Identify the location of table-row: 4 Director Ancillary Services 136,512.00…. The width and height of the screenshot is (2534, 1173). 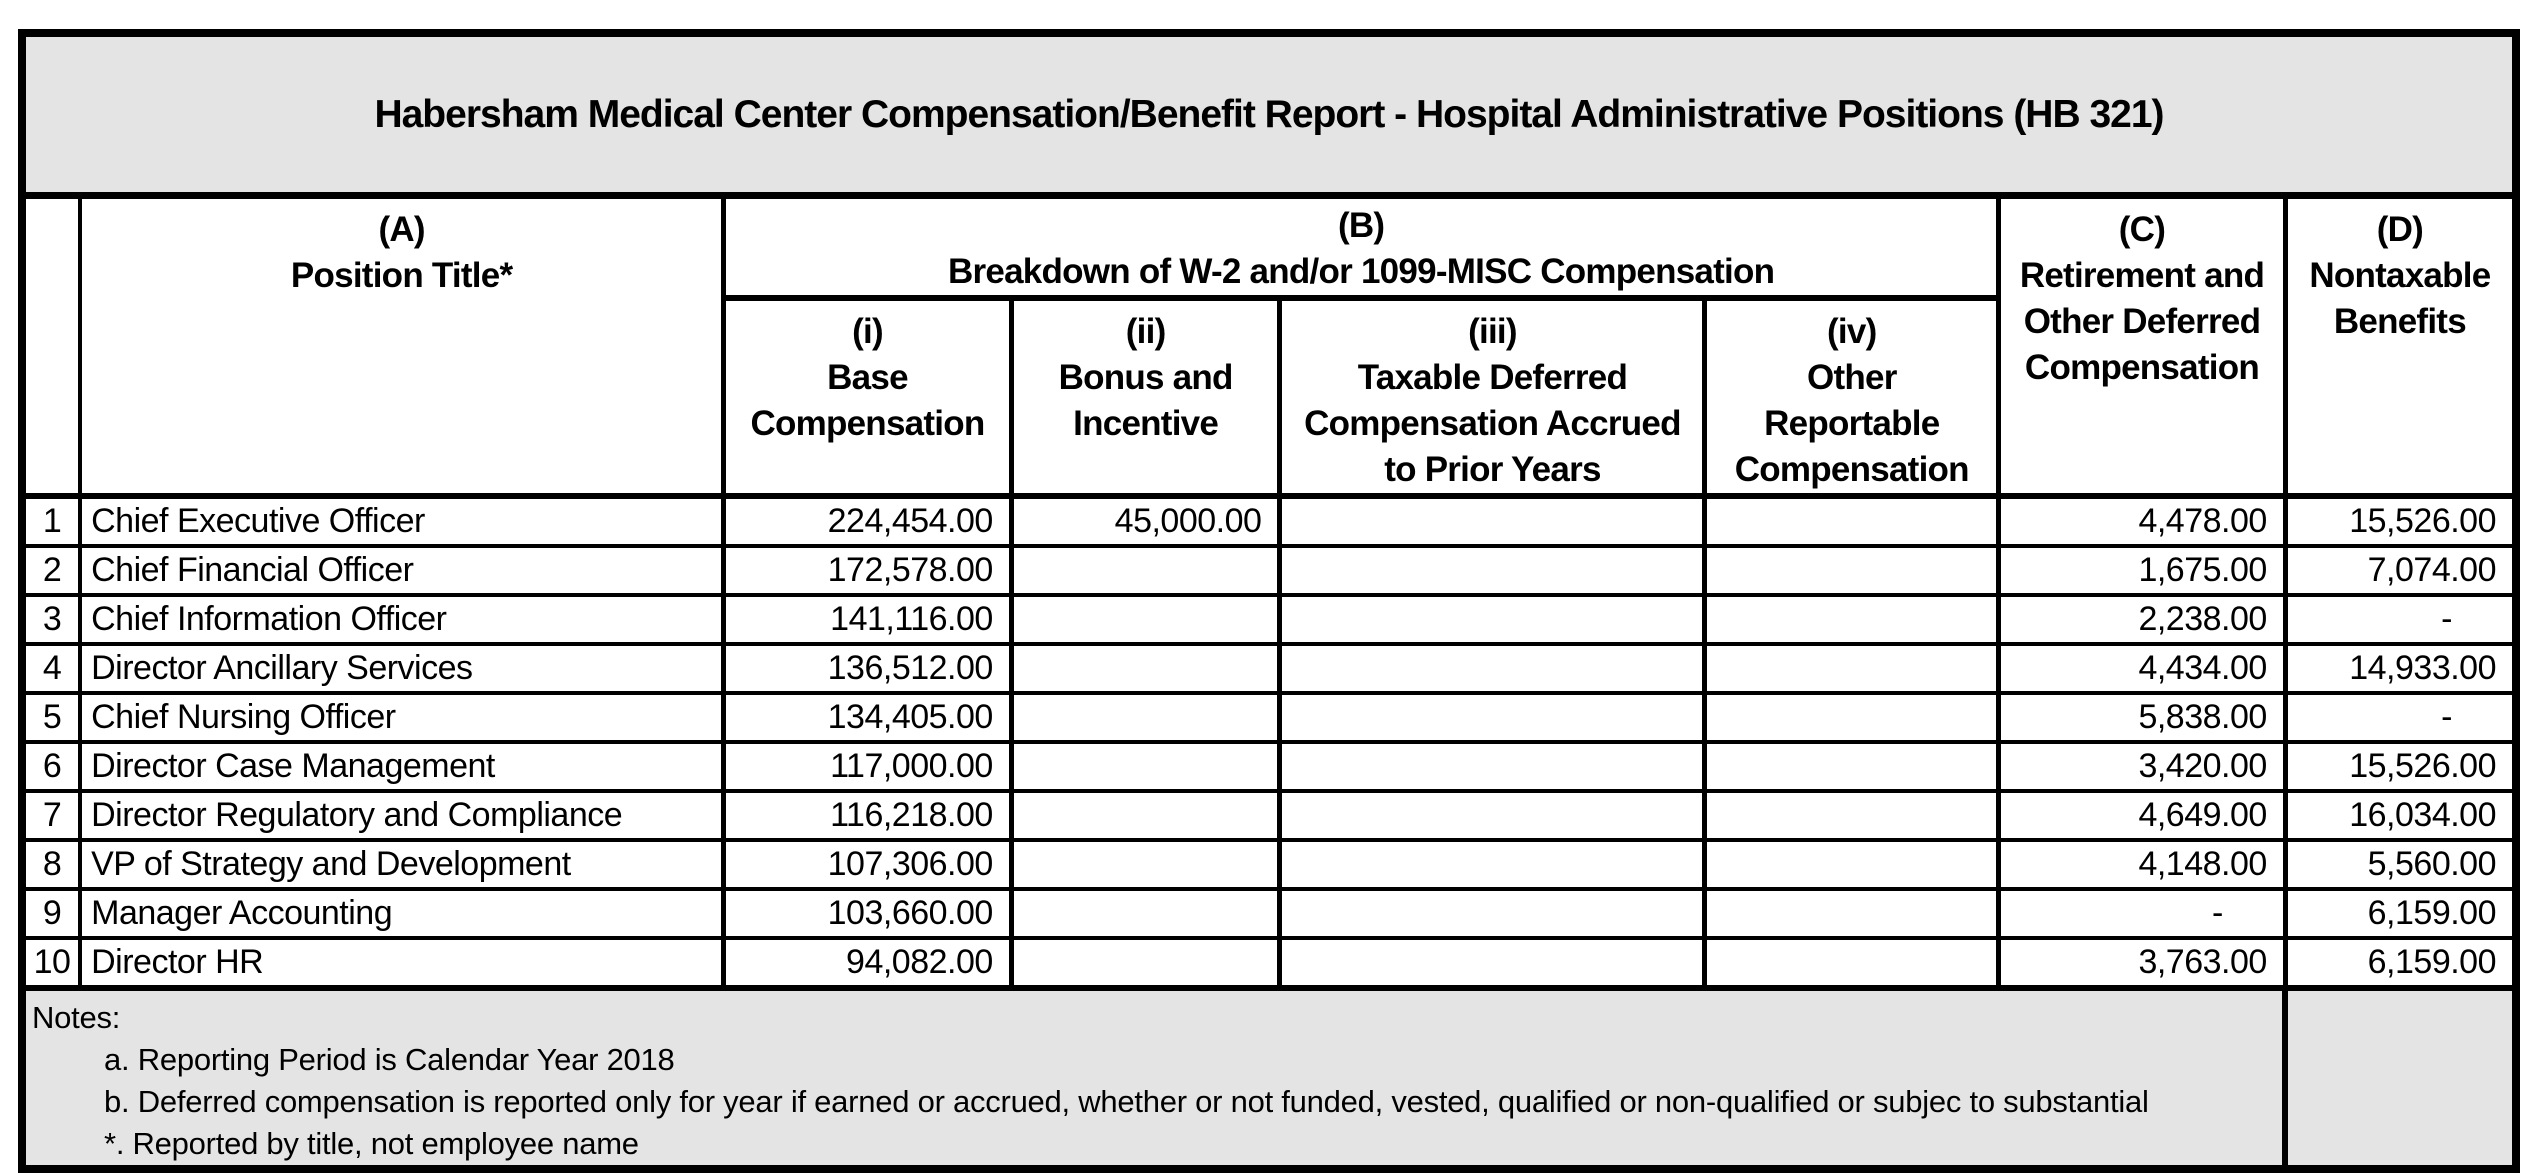
(1269, 669).